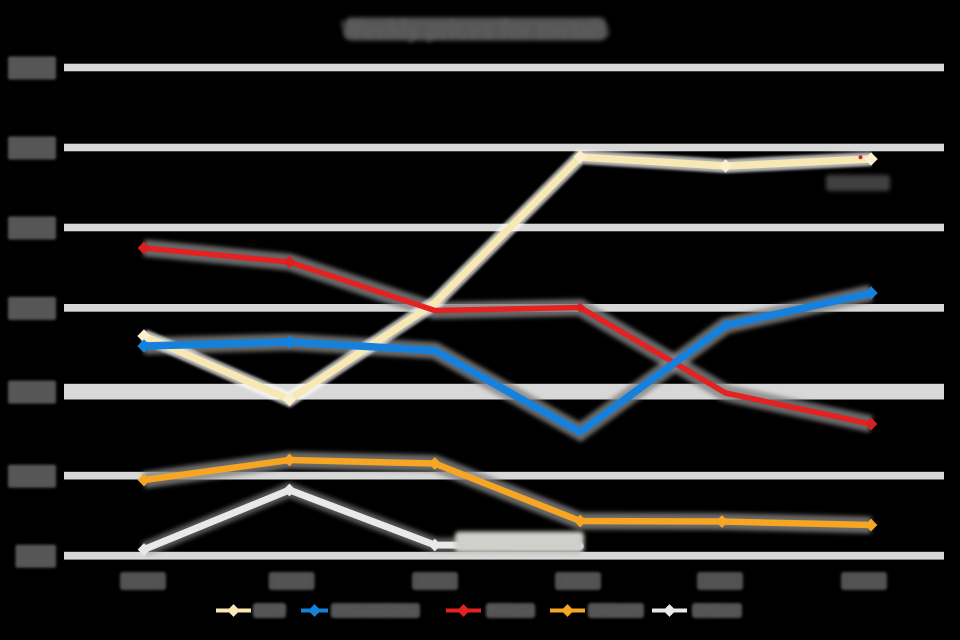 Image resolution: width=960 pixels, height=640 pixels. What do you see at coordinates (719, 581) in the screenshot?
I see `svg-text: 2021` at bounding box center [719, 581].